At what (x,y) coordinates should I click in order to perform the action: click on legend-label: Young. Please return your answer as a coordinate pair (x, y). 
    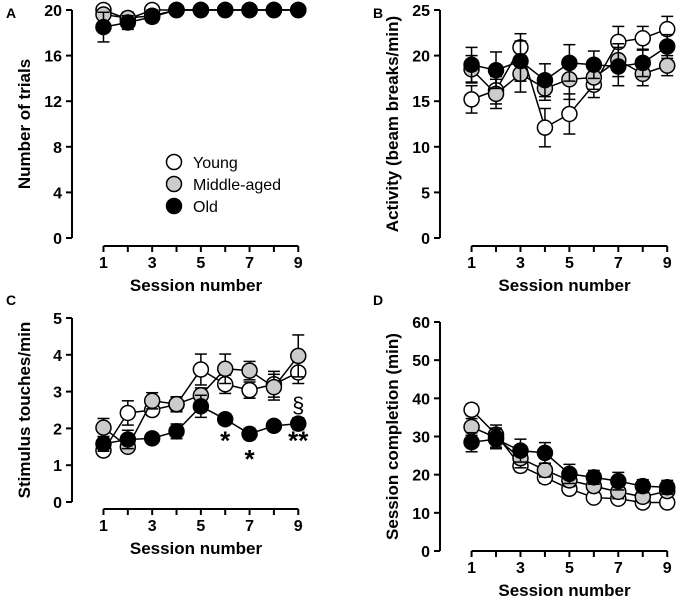
    Looking at the image, I should click on (215, 163).